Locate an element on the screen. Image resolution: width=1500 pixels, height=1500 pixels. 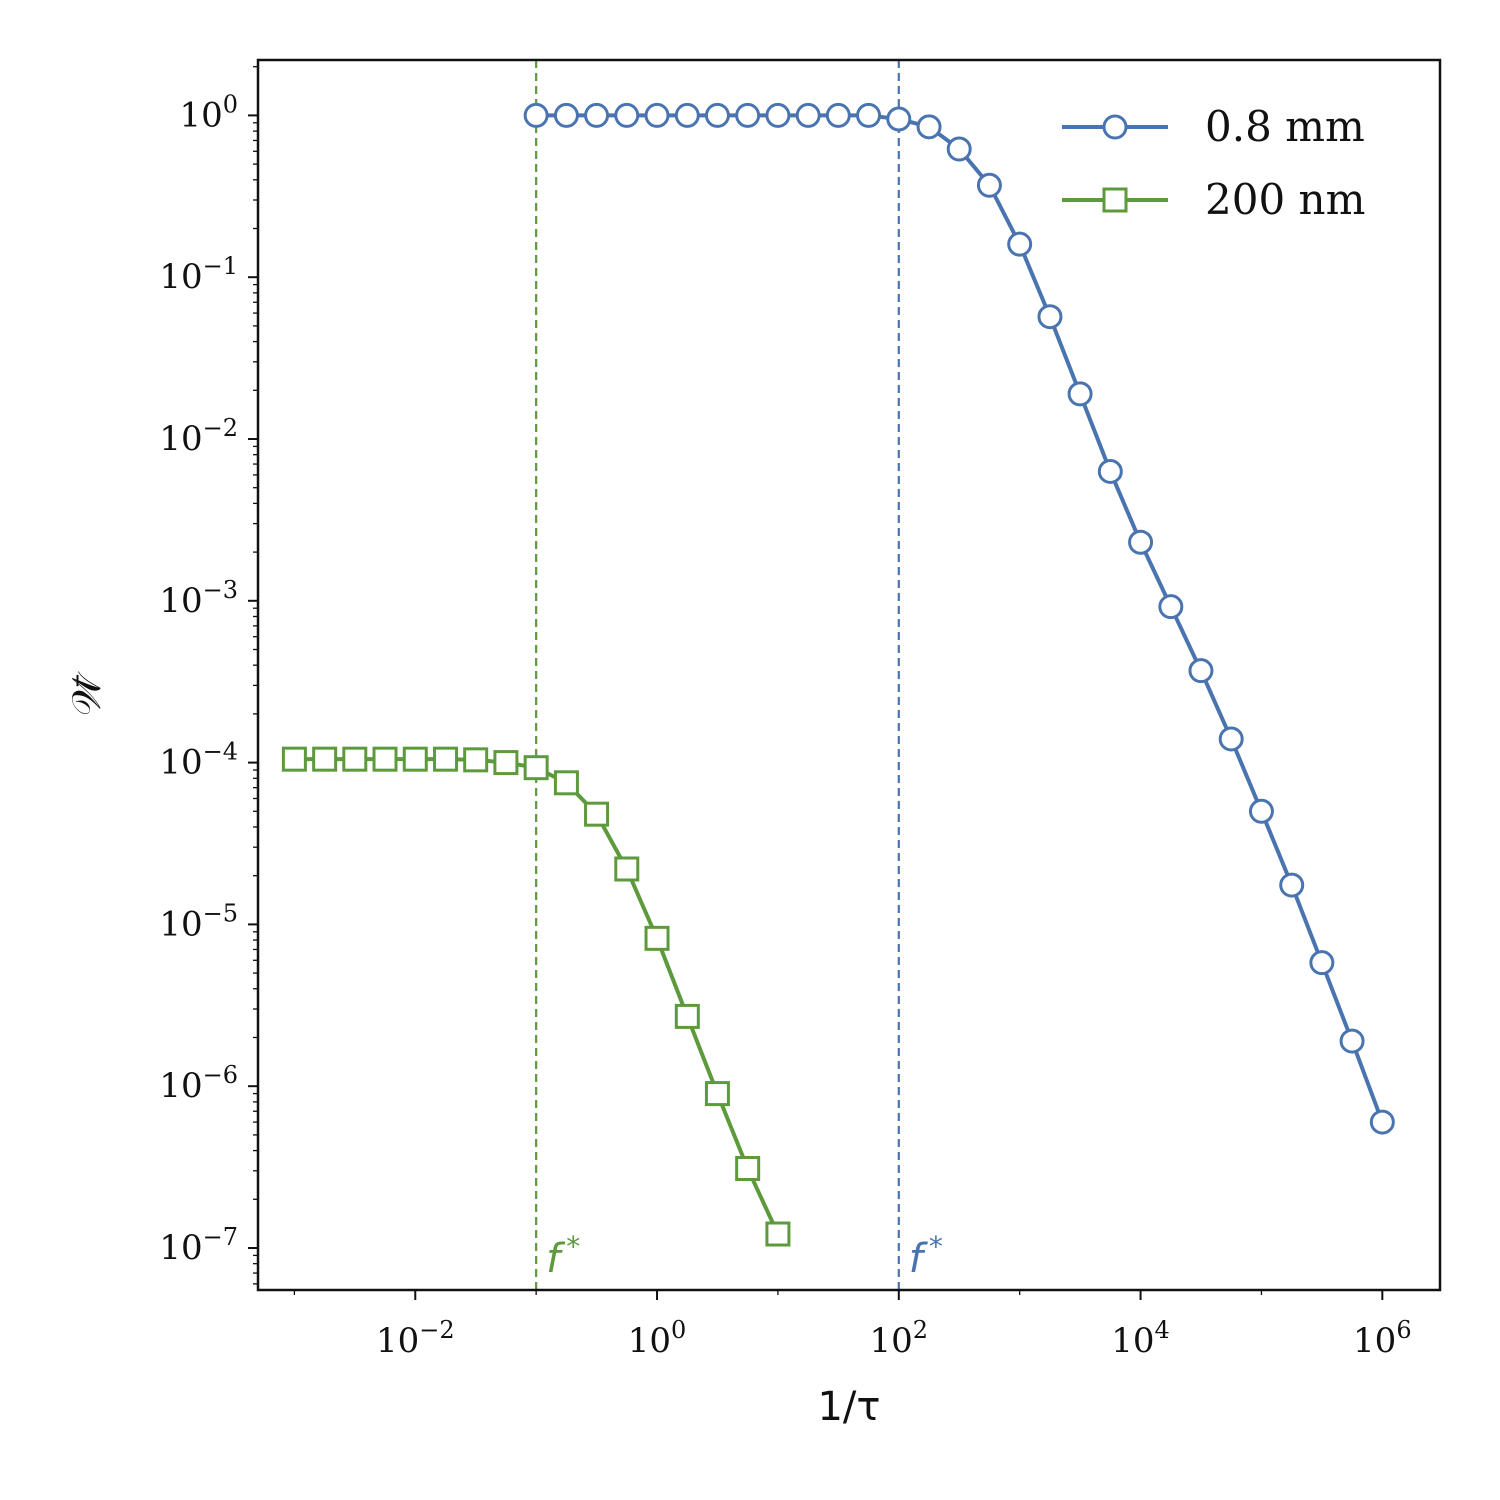
x-tick-label: 10⁰ is located at coordinates (657, 1338).